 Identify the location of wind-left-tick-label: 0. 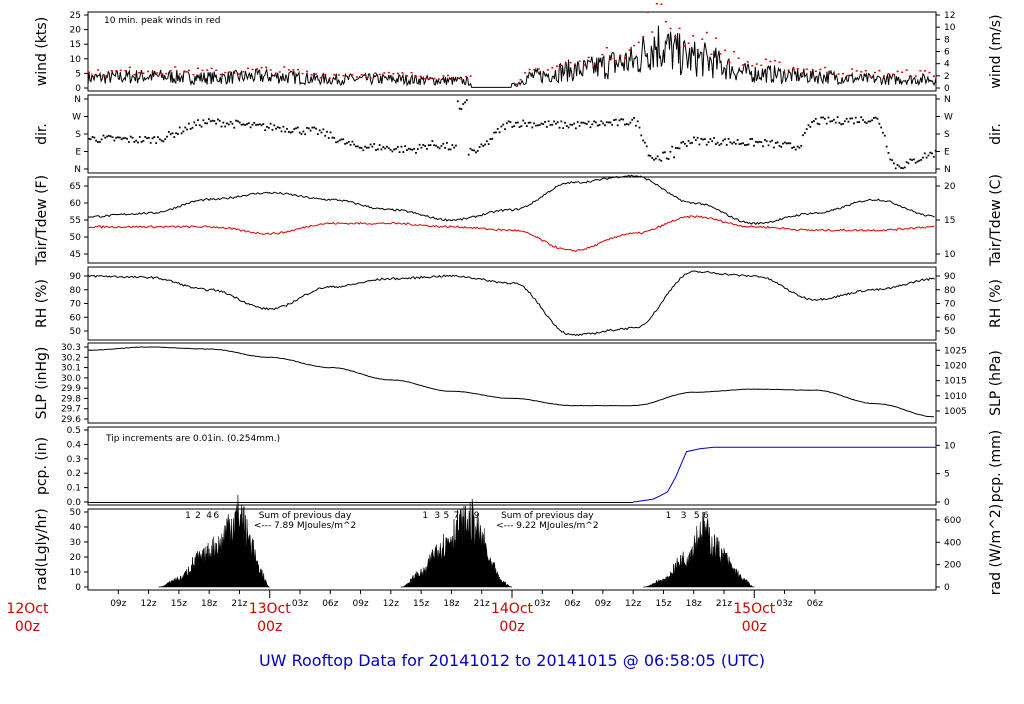
(78, 89).